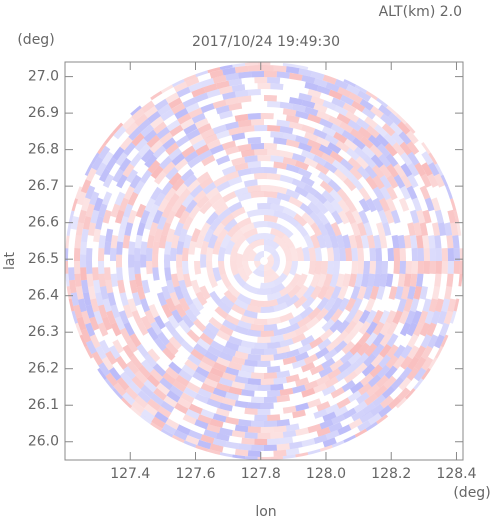 This screenshot has width=491, height=521. Describe the element at coordinates (261, 474) in the screenshot. I see `x-tick-label: 127.8` at that location.